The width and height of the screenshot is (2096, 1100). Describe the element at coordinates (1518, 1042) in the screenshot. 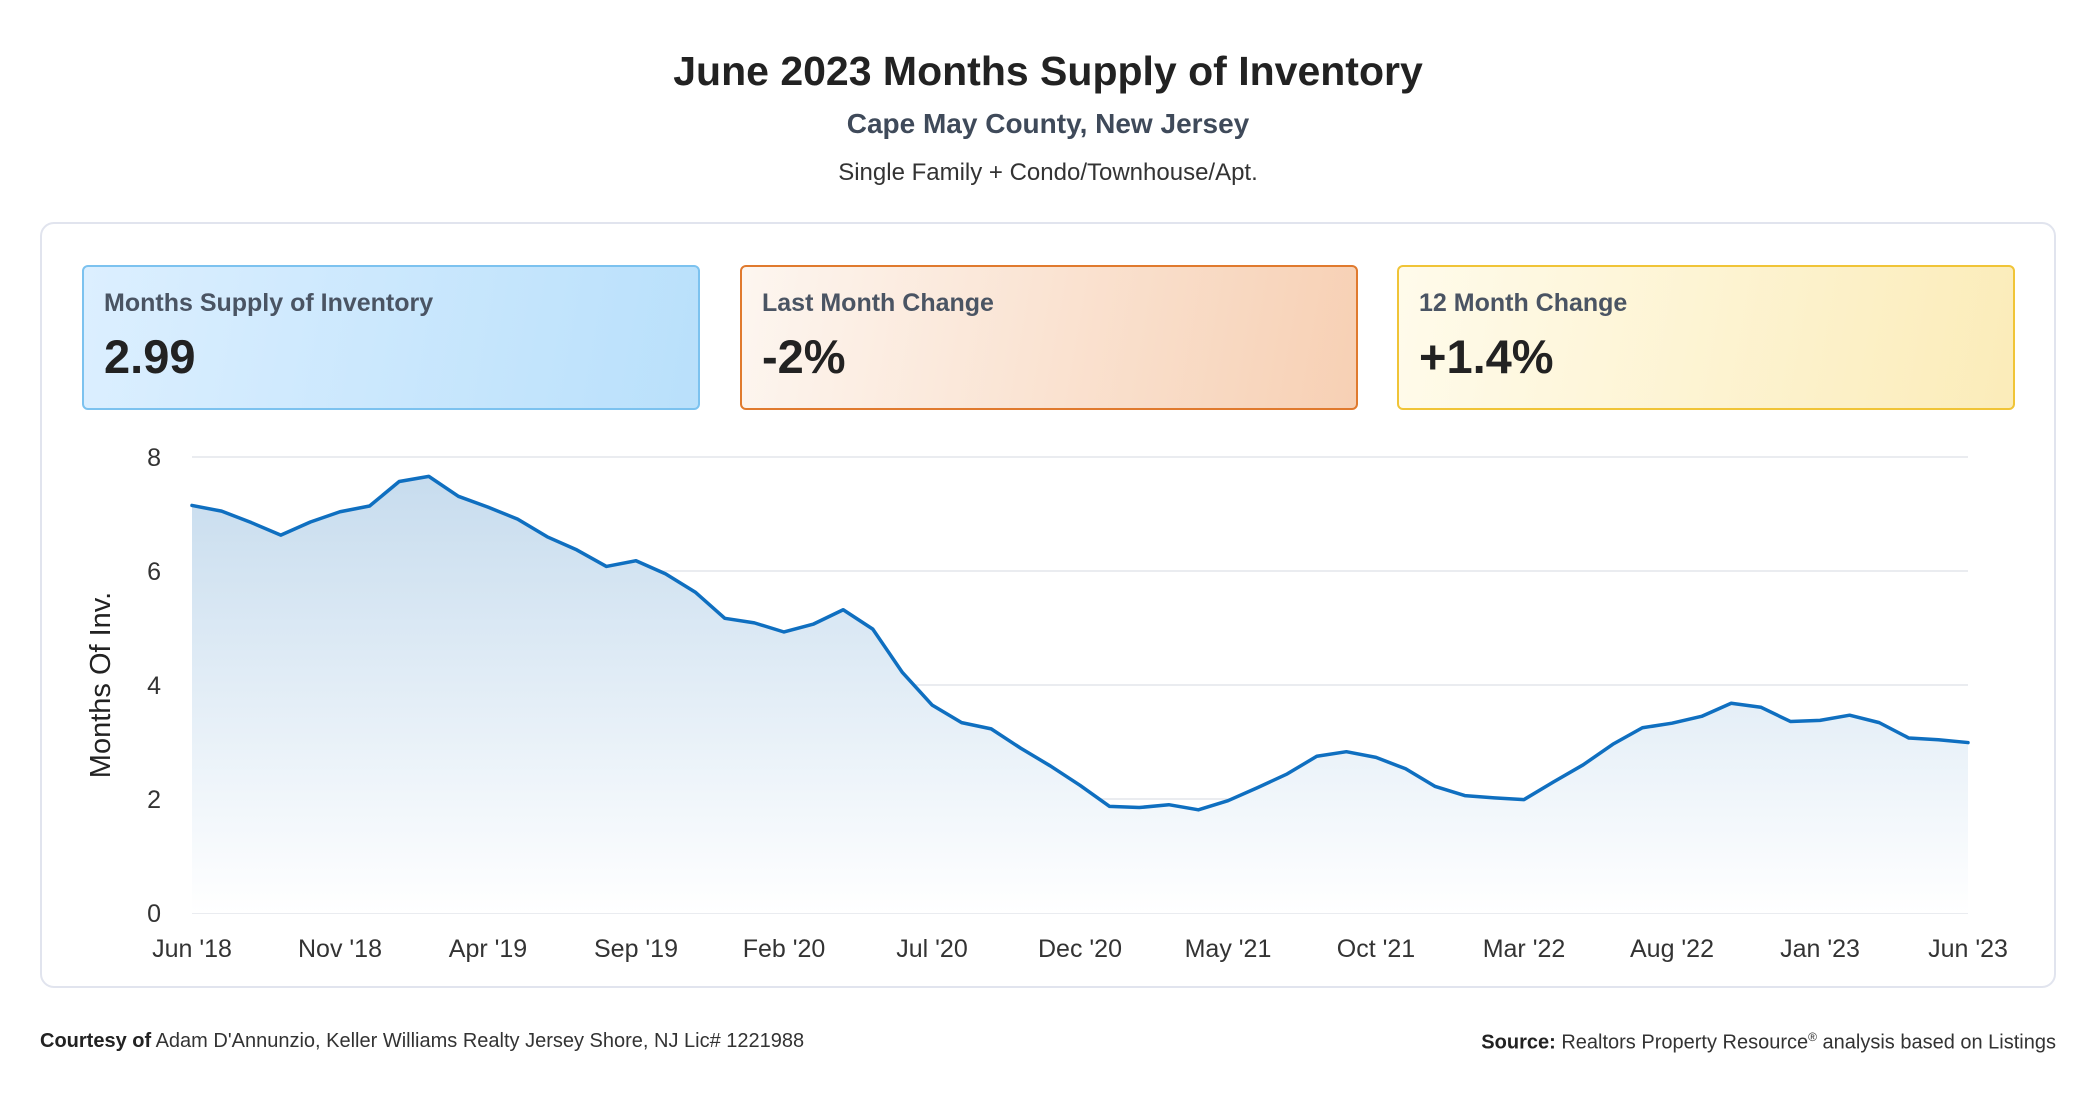

I see `source-label: Source:` at that location.